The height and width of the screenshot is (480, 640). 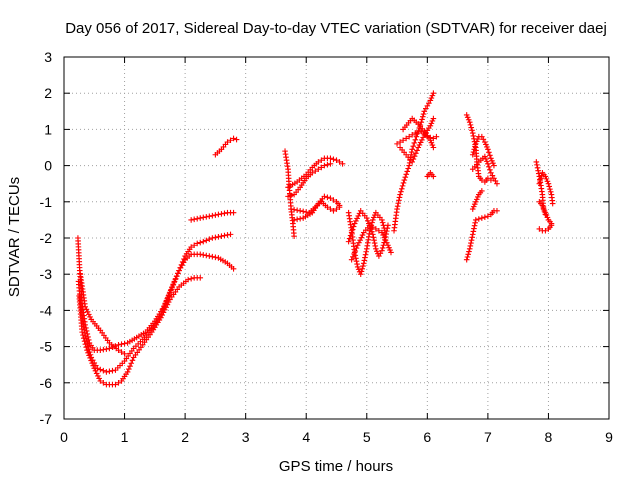 What do you see at coordinates (246, 437) in the screenshot?
I see `x-tick-label: 3` at bounding box center [246, 437].